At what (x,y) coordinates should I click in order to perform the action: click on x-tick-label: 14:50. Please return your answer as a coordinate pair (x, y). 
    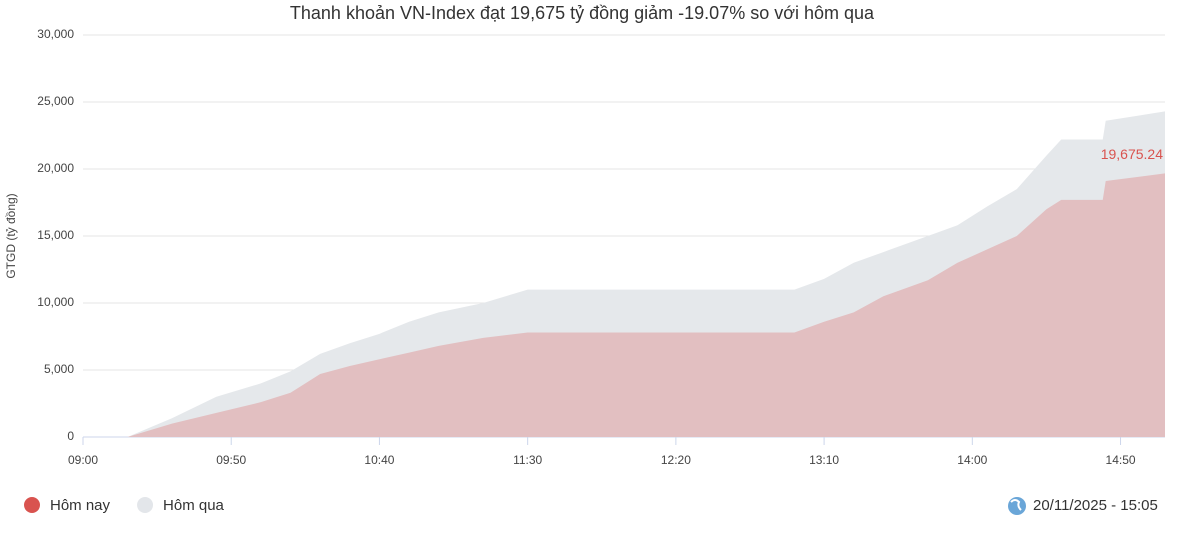
    Looking at the image, I should click on (1121, 460).